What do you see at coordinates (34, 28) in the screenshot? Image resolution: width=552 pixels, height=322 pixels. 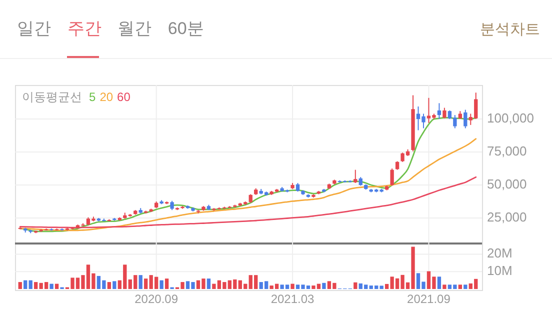 I see `text: 일간` at bounding box center [34, 28].